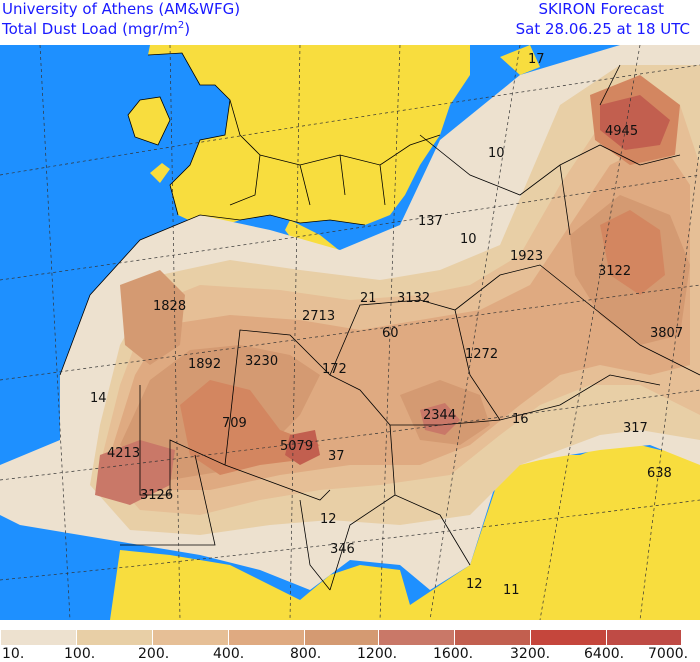 Image resolution: width=700 pixels, height=662 pixels. What do you see at coordinates (604, 654) in the screenshot?
I see `legend-label: 6400.` at bounding box center [604, 654].